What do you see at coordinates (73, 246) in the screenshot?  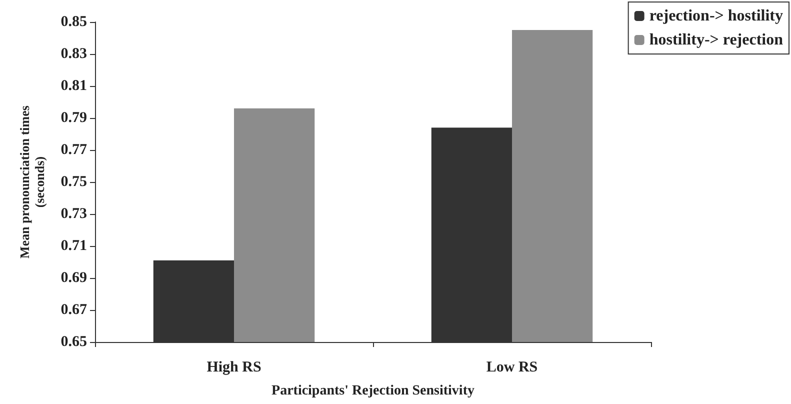 I see `y-tick-label: 0.71` at bounding box center [73, 246].